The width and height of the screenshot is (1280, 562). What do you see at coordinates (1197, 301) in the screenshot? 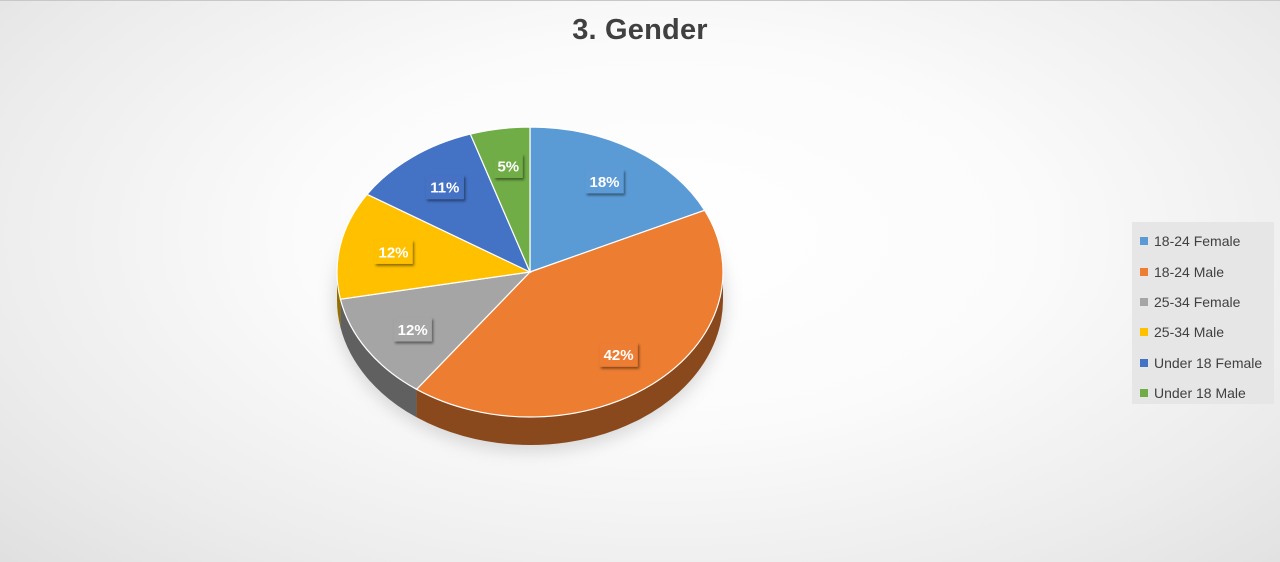
I see `legend-label: 25-34 Female` at bounding box center [1197, 301].